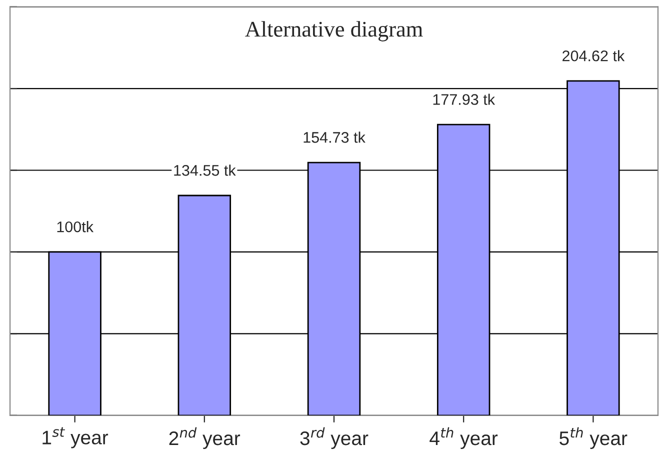 This screenshot has width=668, height=454. Describe the element at coordinates (594, 438) in the screenshot. I see `x-tick-label: 5$^{th}$ year` at that location.